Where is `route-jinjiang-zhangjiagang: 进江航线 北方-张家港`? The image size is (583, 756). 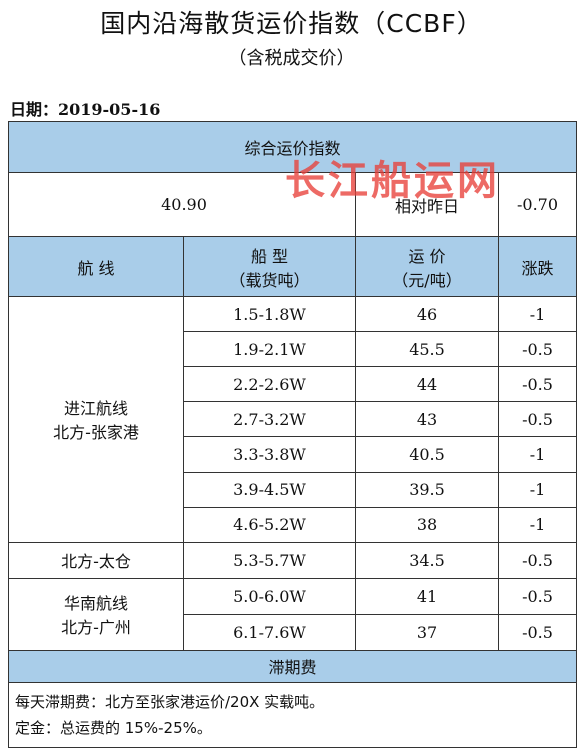 route-jinjiang-zhangjiagang: 进江航线 北方-张家港 is located at coordinates (96, 419).